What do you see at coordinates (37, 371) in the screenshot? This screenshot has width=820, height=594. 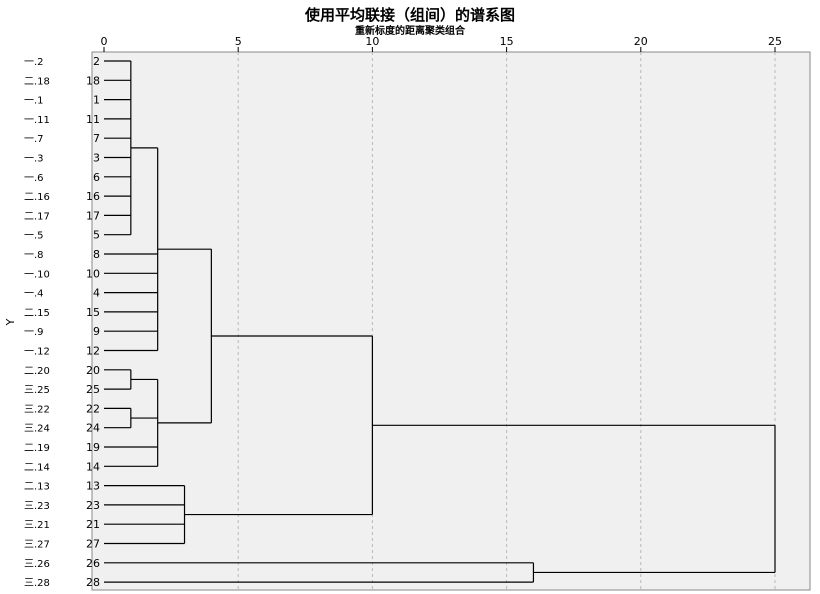 I see `leaf-case-label: 二.20` at bounding box center [37, 371].